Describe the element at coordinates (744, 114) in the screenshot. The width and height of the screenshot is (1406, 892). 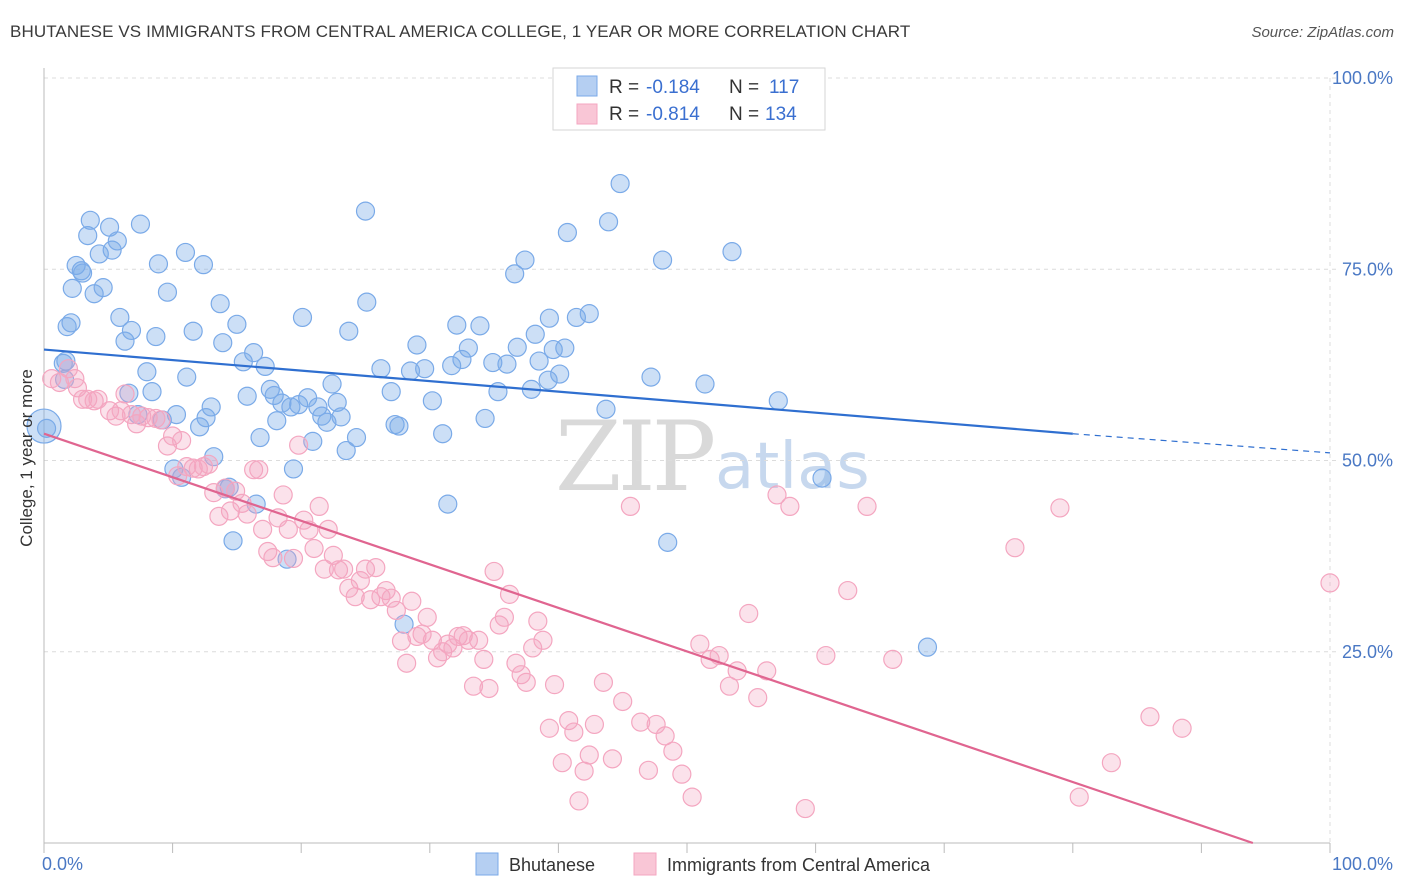
I see `legend-n-label-2: N =` at that location.